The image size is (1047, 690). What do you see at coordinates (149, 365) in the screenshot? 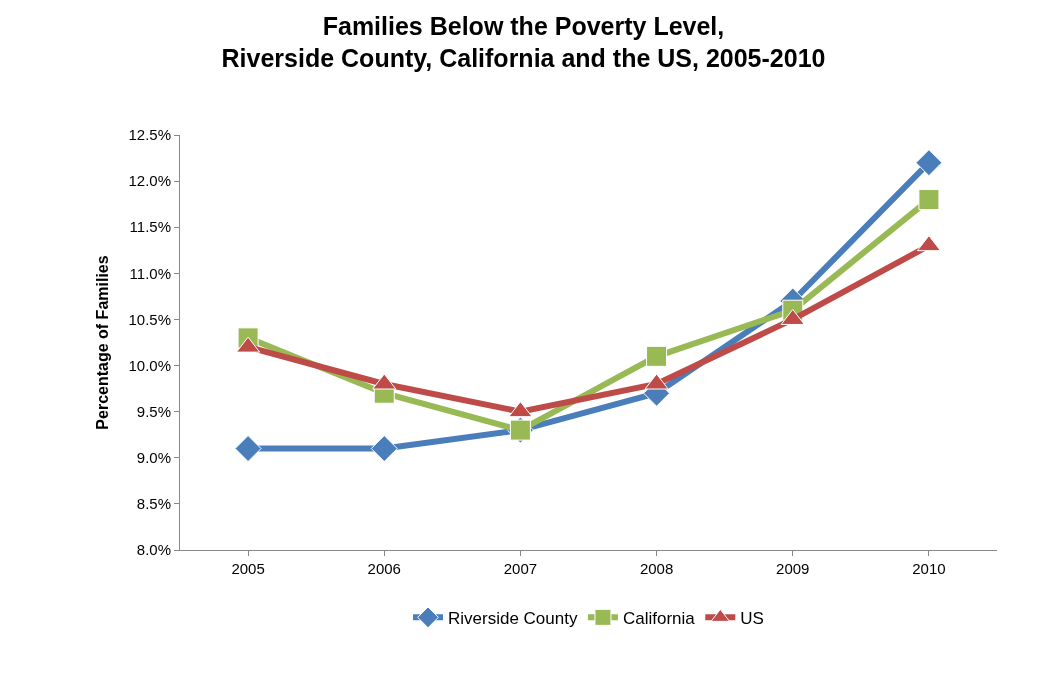
I see `y-tick-label: 10.0%` at bounding box center [149, 365].